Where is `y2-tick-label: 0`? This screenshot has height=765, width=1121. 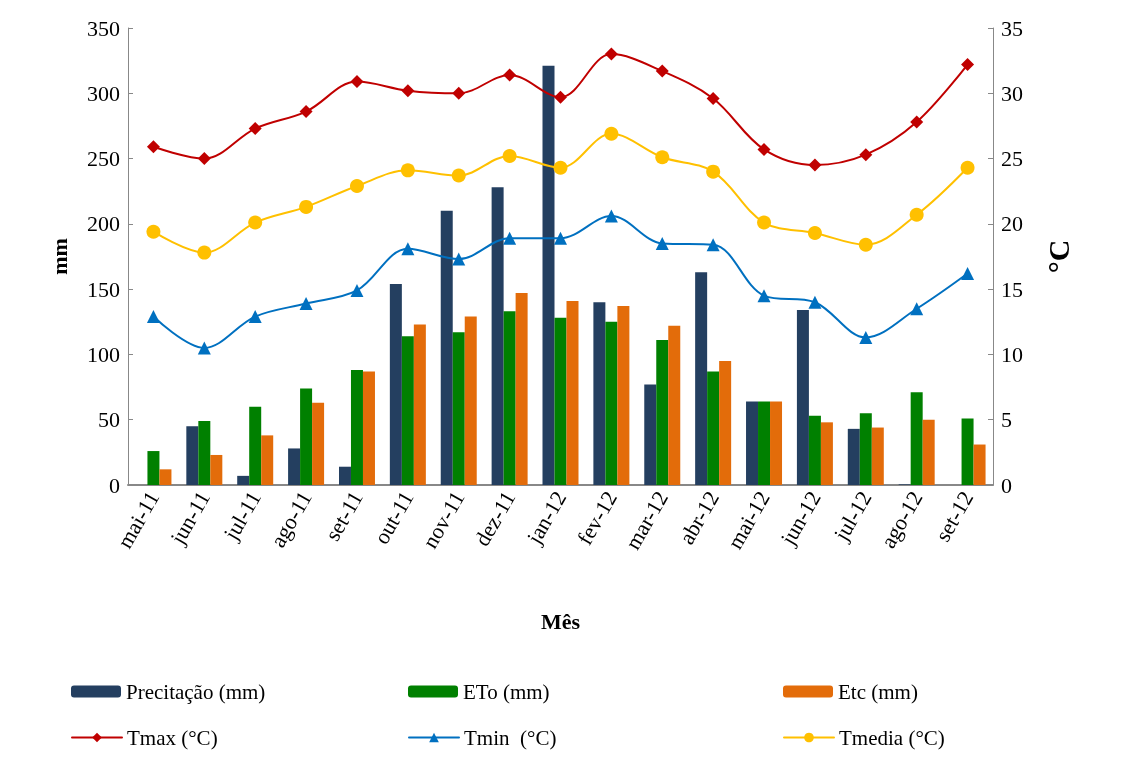
y2-tick-label: 0 is located at coordinates (1006, 485).